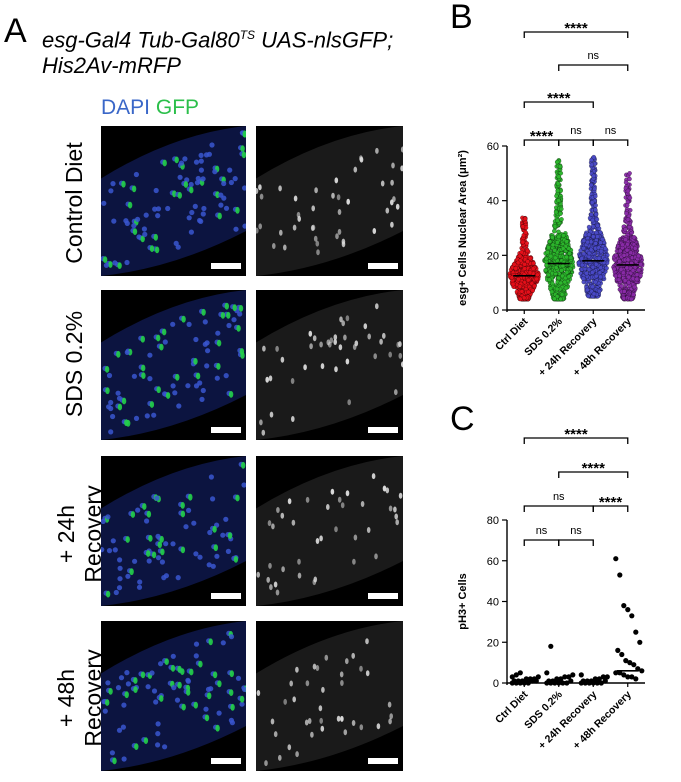 Image resolution: width=681 pixels, height=782 pixels. What do you see at coordinates (461, 18) in the screenshot?
I see `panel-letter-b: B` at bounding box center [461, 18].